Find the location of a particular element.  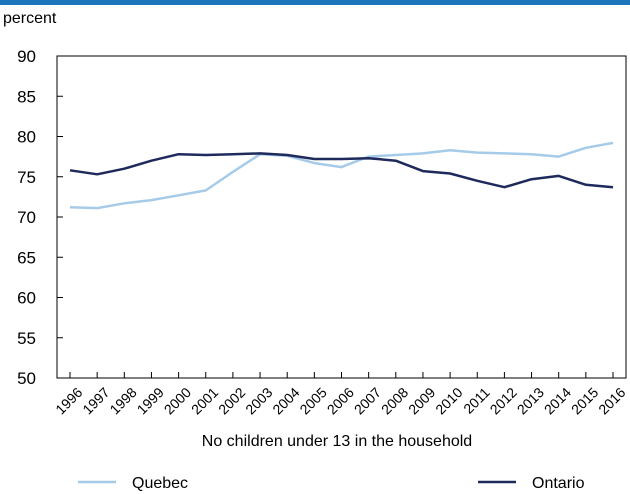

series-lines is located at coordinates (341, 175).